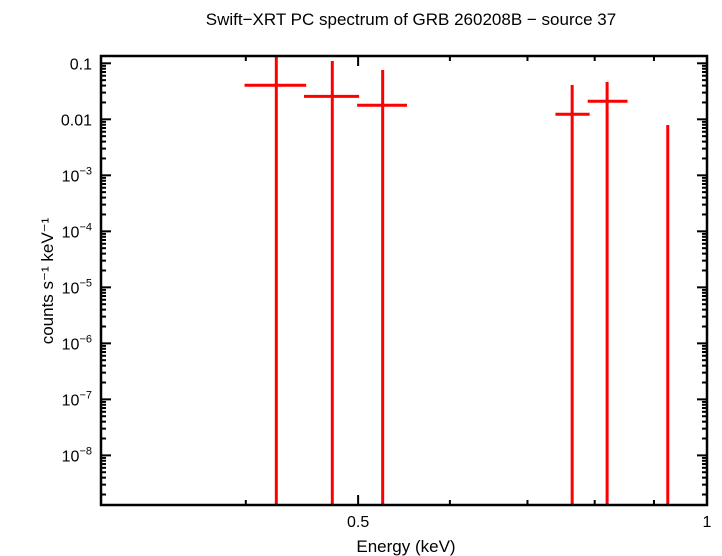 Image resolution: width=722 pixels, height=556 pixels. I want to click on y-tick-label-exponent: −3, so click(85, 171).